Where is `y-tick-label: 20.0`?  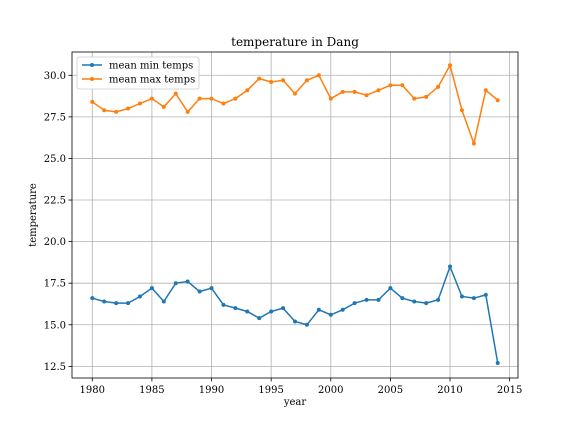
y-tick-label: 20.0 is located at coordinates (55, 242).